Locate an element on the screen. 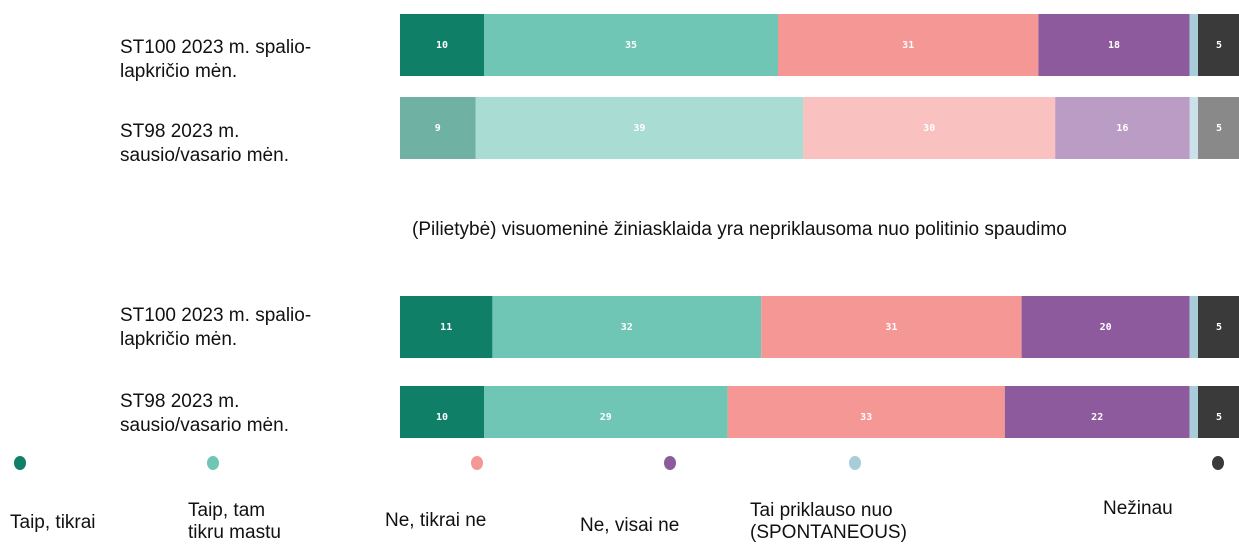 Image resolution: width=1239 pixels, height=550 pixels. value-label: 30 is located at coordinates (929, 128).